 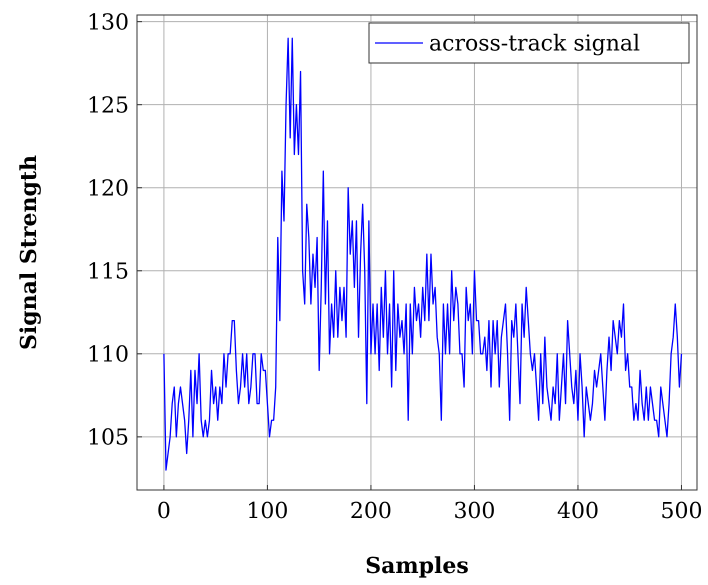 I want to click on x-tick-label: 400, so click(x=577, y=511).